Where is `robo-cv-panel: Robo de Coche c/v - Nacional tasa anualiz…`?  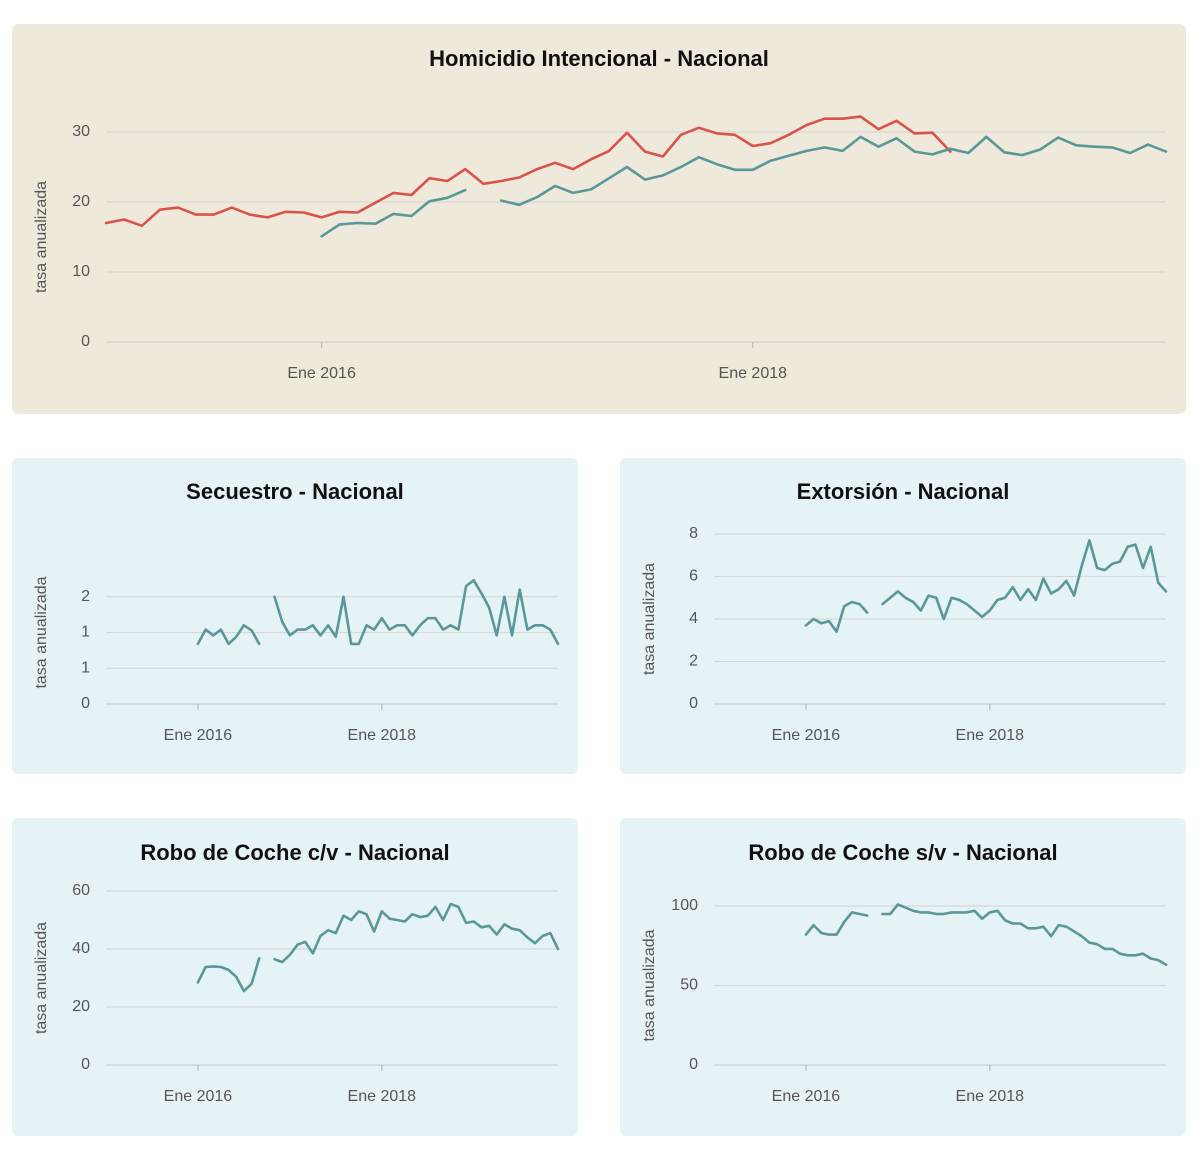 robo-cv-panel: Robo de Coche c/v - Nacional tasa anualiz… is located at coordinates (295, 977).